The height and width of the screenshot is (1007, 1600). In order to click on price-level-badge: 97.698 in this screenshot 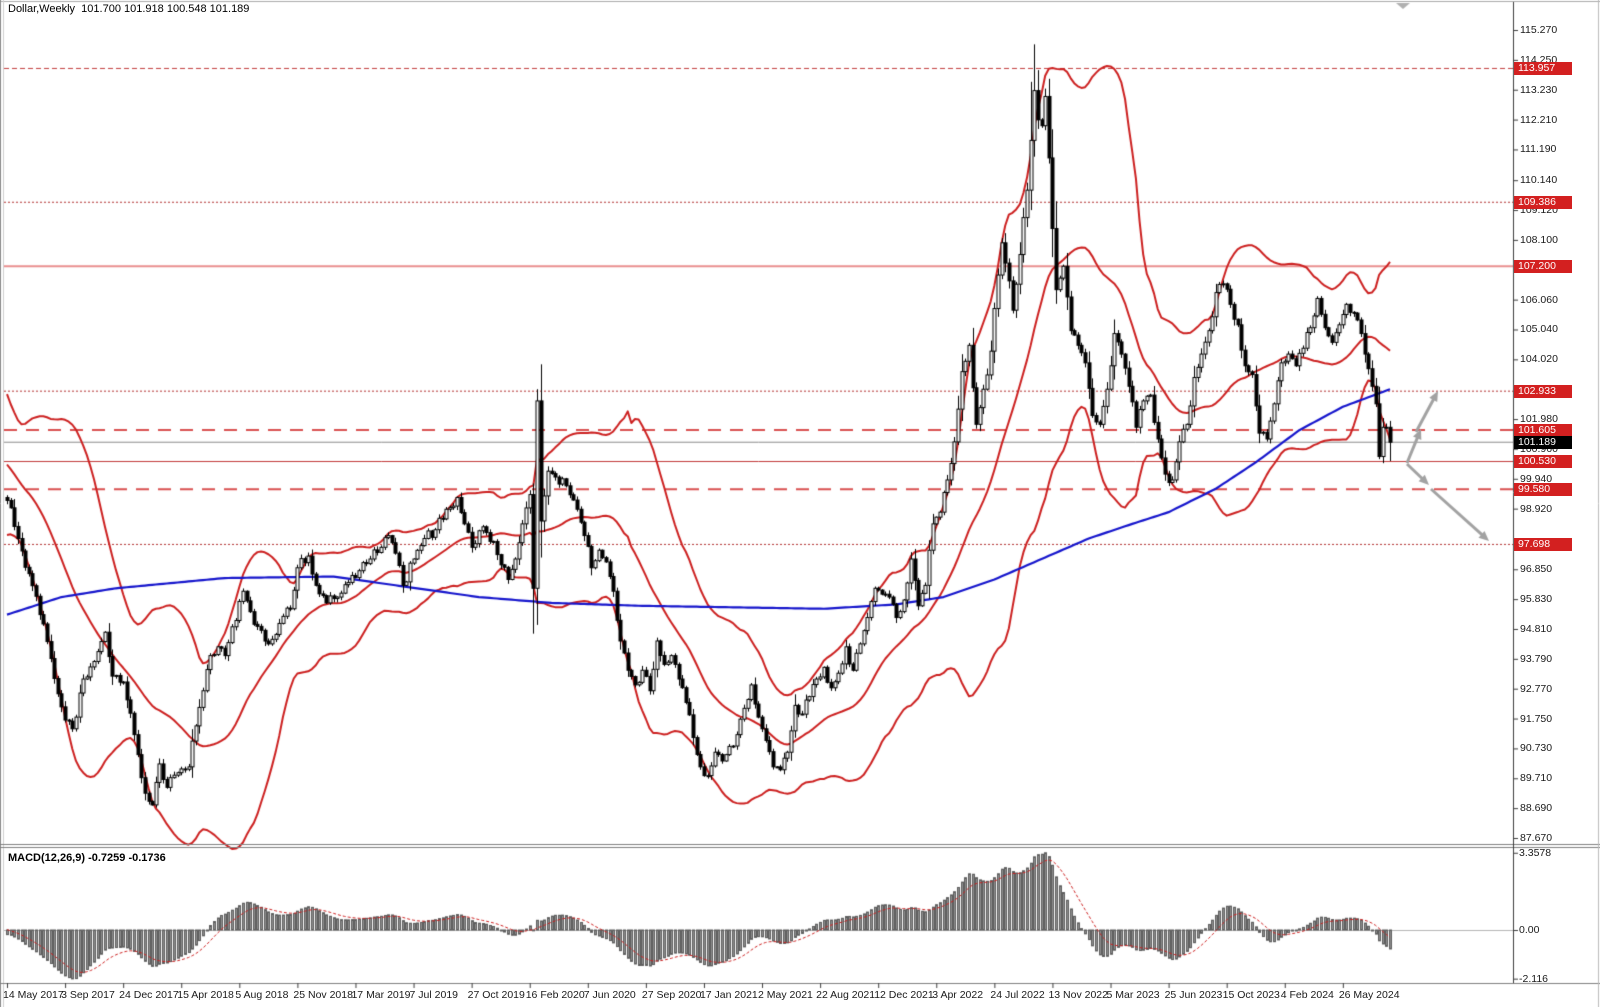, I will do `click(1543, 544)`.